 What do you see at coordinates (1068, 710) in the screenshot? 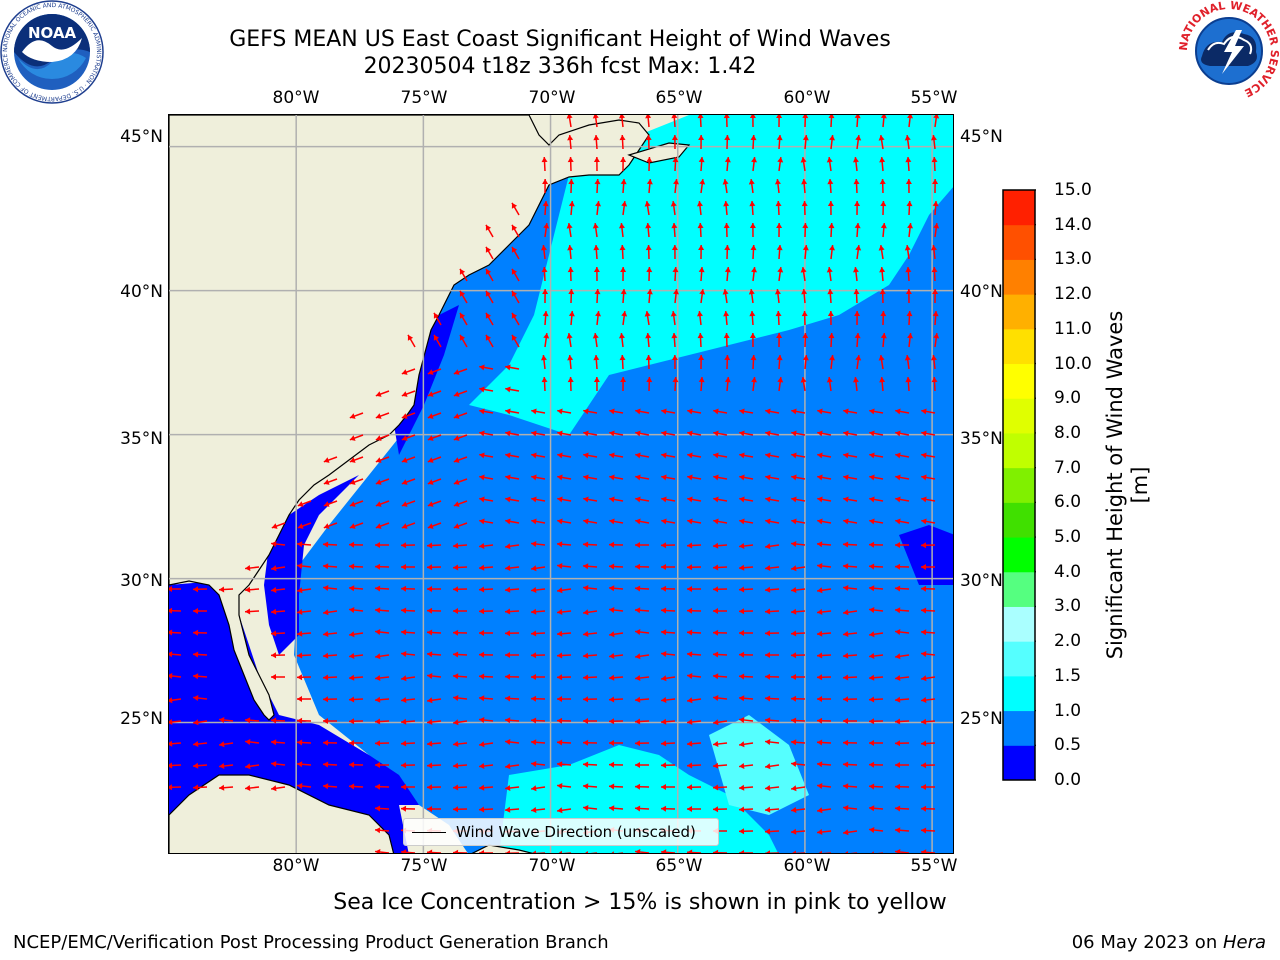
I see `colorbar-tick-label: 1.0` at bounding box center [1068, 710].